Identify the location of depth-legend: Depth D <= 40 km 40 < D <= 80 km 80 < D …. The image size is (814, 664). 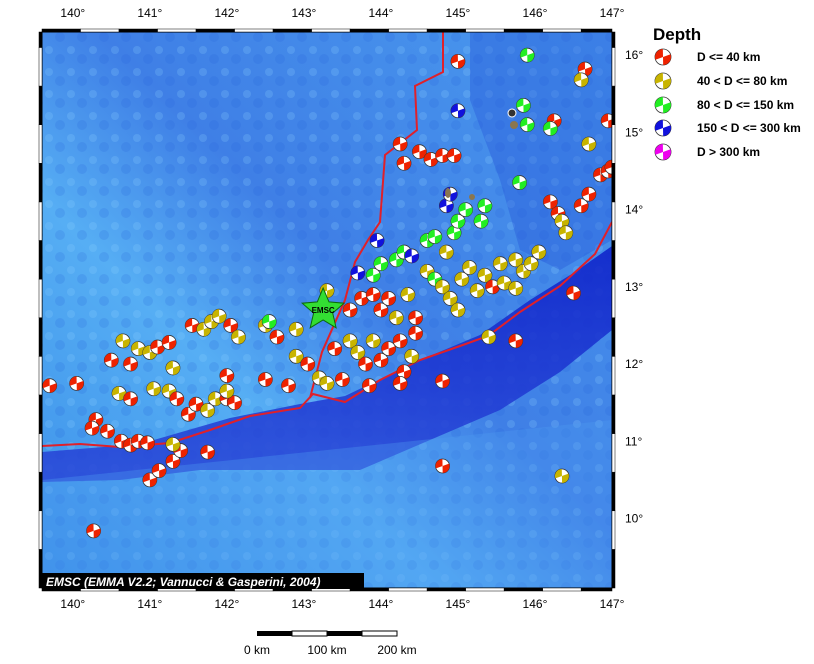
(727, 93).